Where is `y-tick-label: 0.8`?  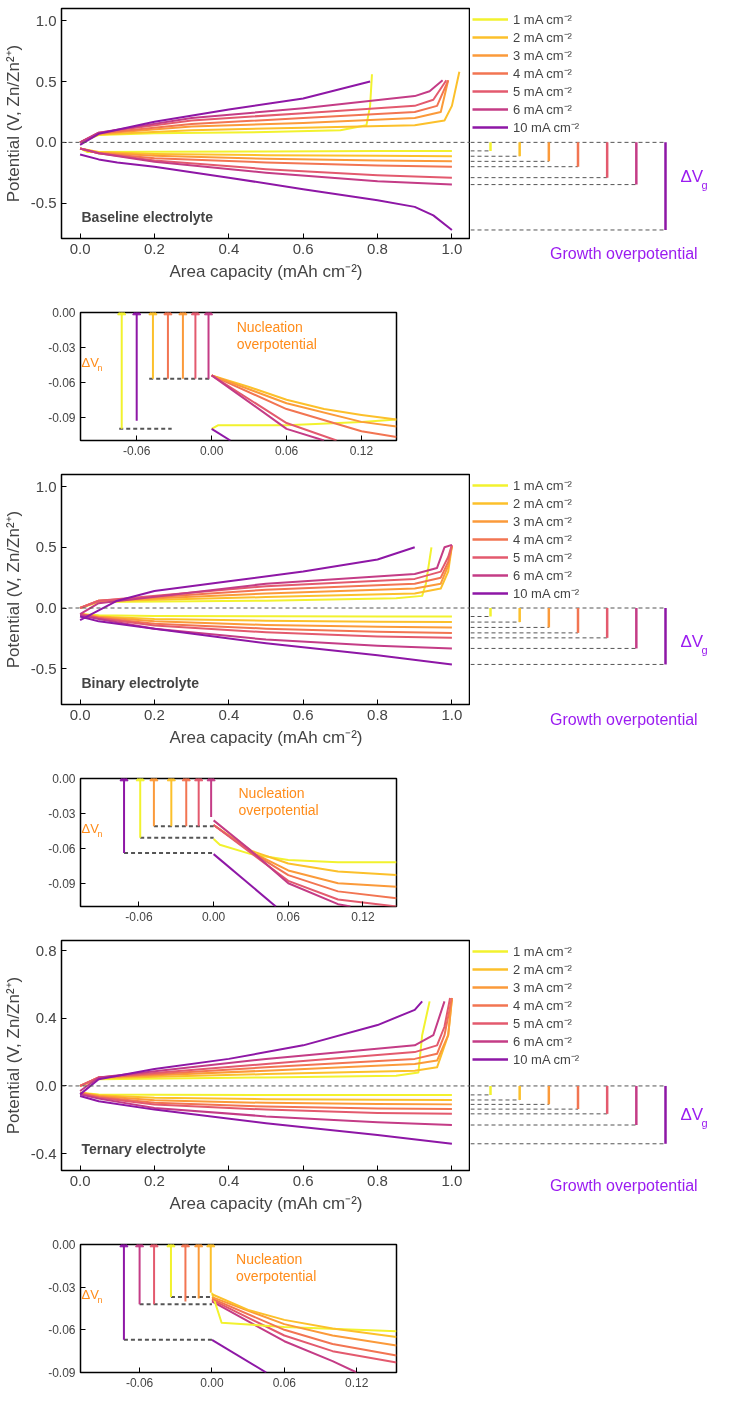
y-tick-label: 0.8 is located at coordinates (46, 950).